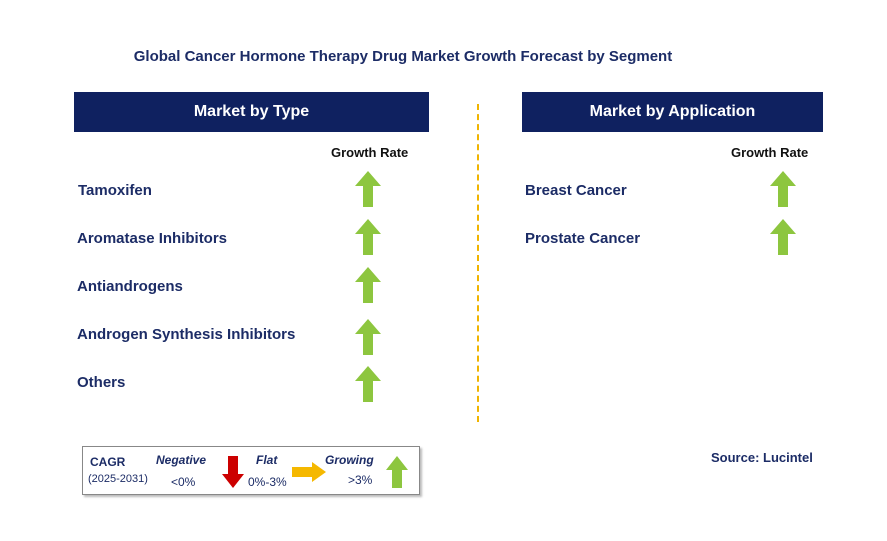 The height and width of the screenshot is (541, 887). I want to click on flat-arrow-right-icon, so click(309, 472).